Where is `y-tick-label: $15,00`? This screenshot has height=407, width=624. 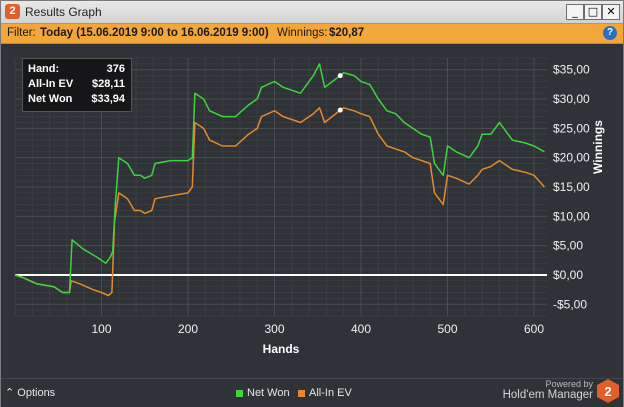 y-tick-label: $15,00 is located at coordinates (571, 187).